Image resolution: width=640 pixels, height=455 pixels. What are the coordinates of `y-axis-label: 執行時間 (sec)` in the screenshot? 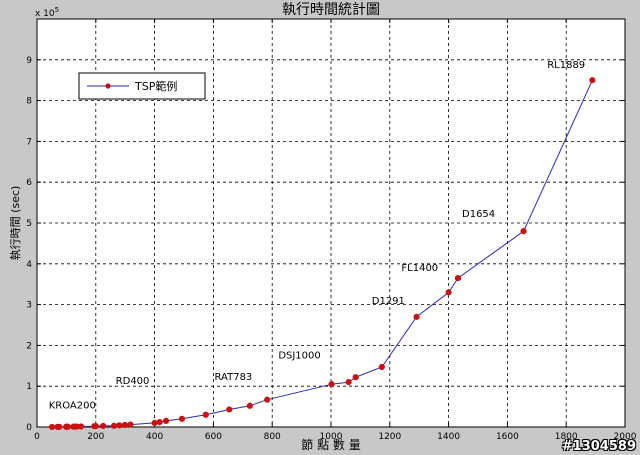 It's located at (15, 223).